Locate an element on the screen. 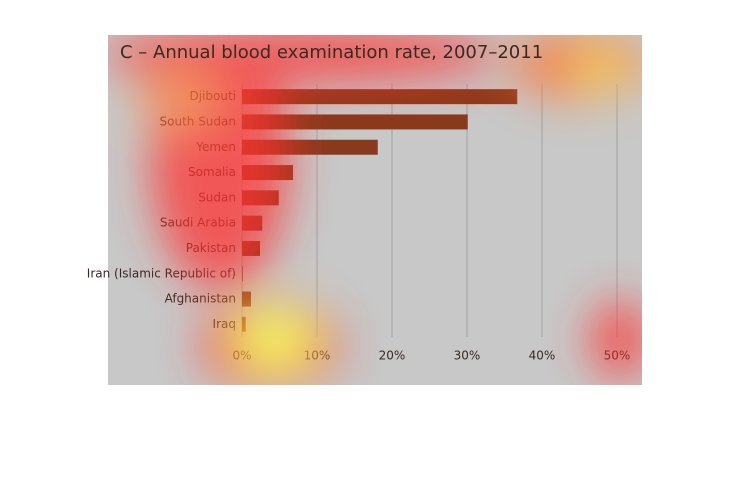  y-tick-label: Afghanistan is located at coordinates (200, 299).